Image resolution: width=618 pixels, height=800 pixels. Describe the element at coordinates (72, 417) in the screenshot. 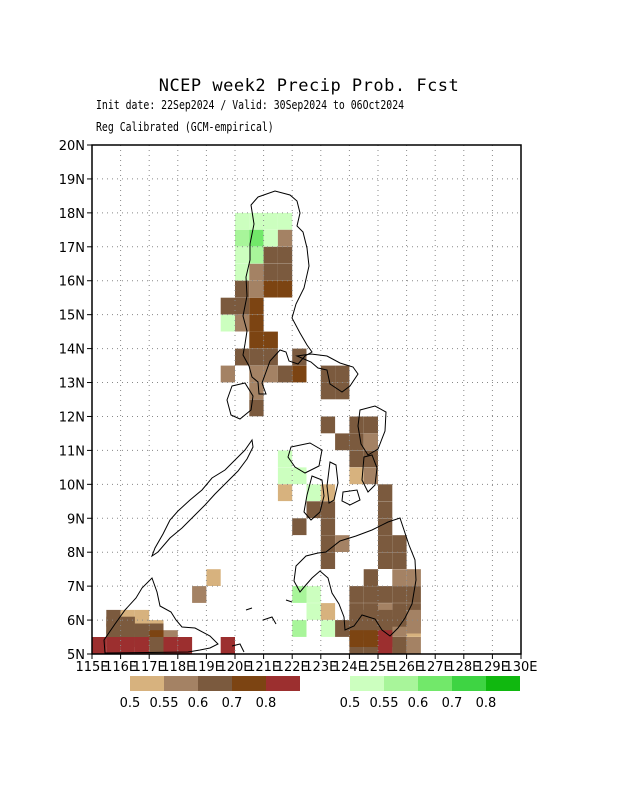

I see `y-tick-label: 12N` at that location.